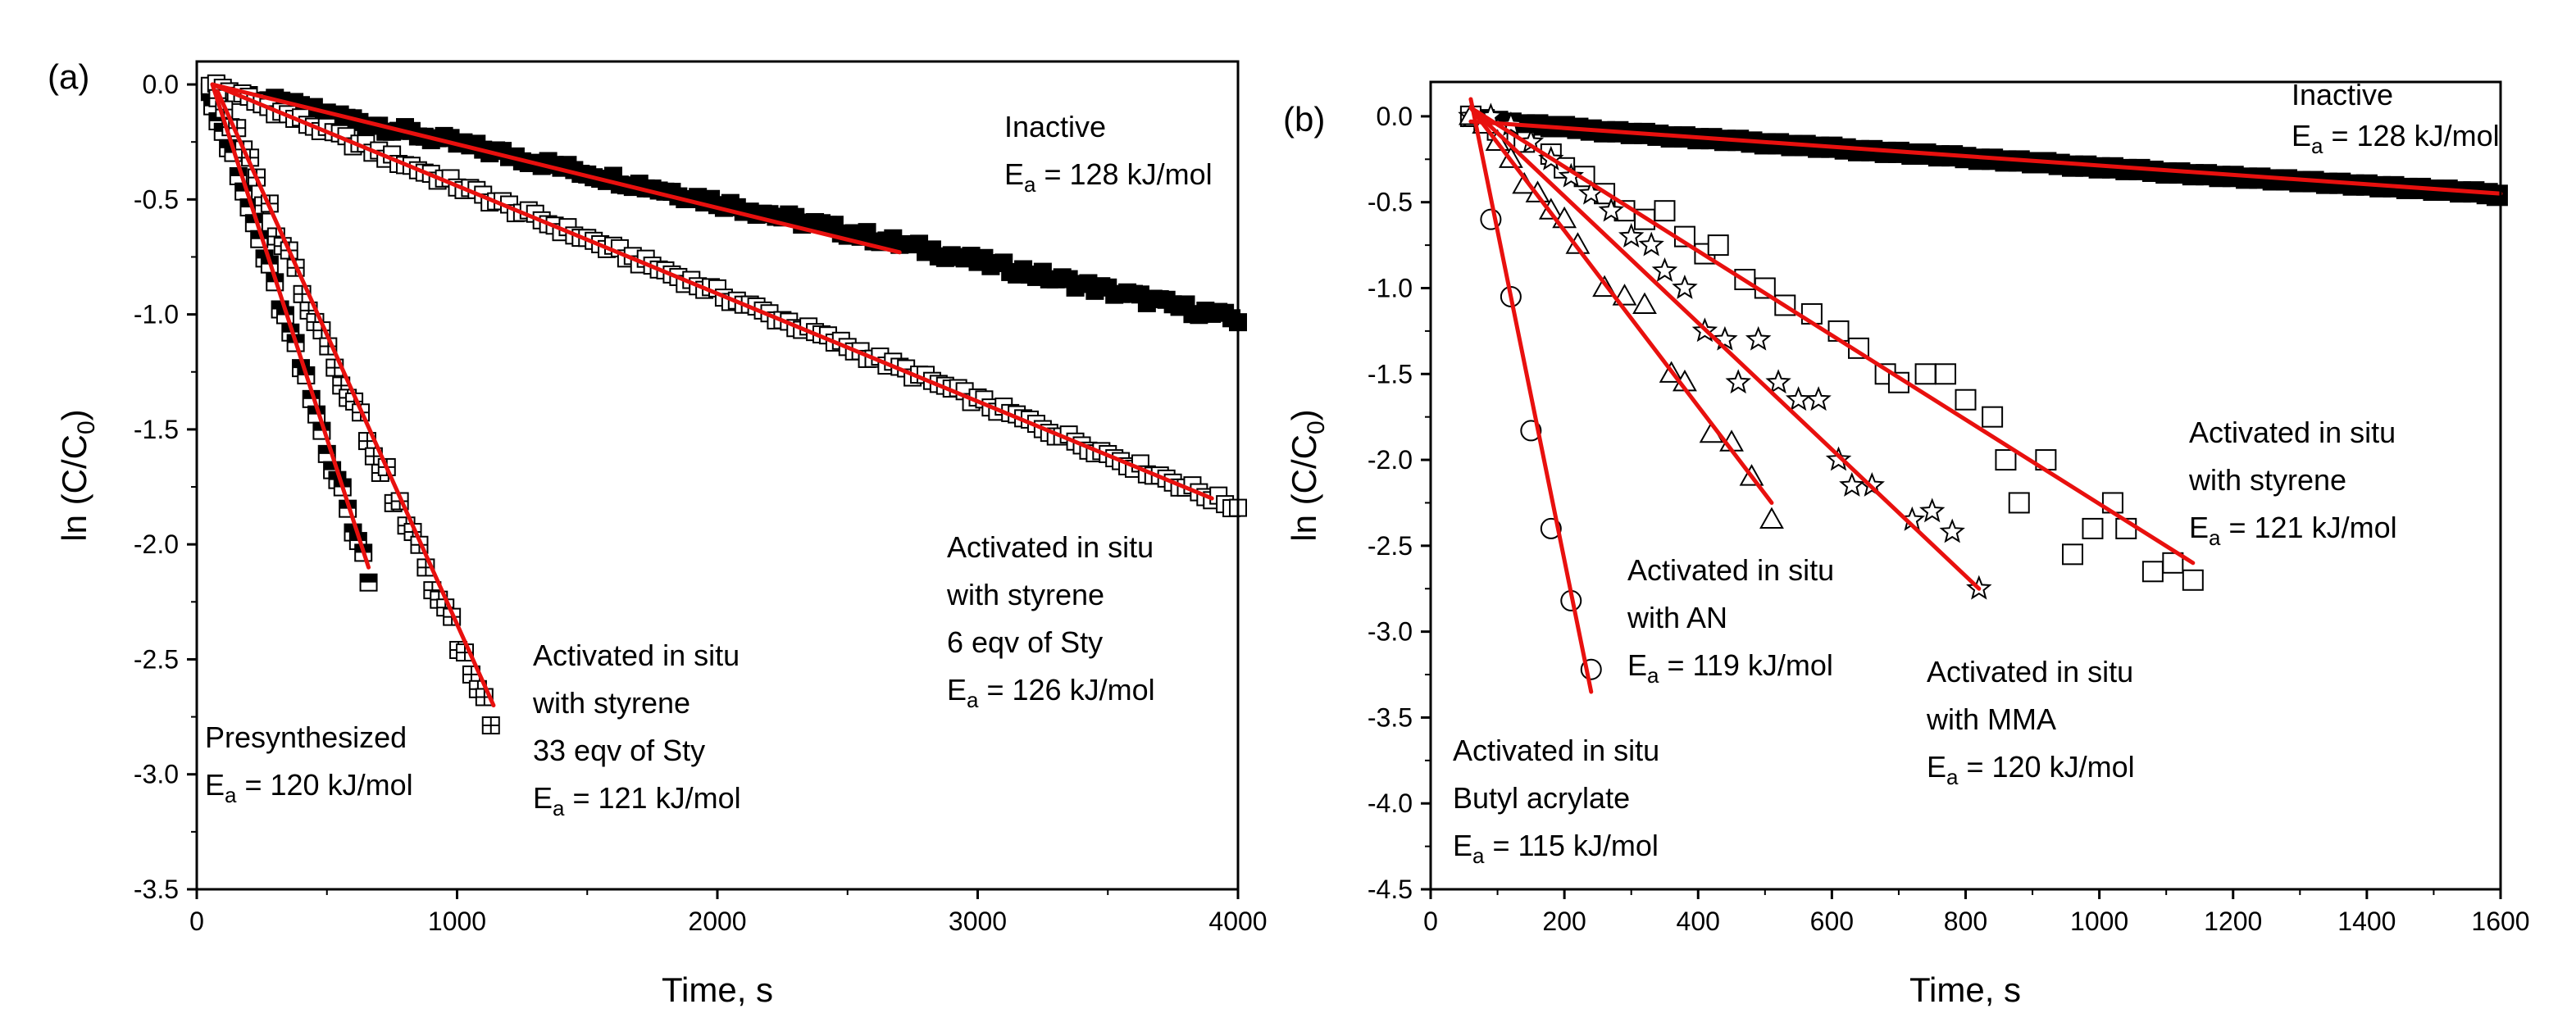 This screenshot has width=2576, height=1027. What do you see at coordinates (196, 921) in the screenshot?
I see `x-tick-label-a-0: 0` at bounding box center [196, 921].